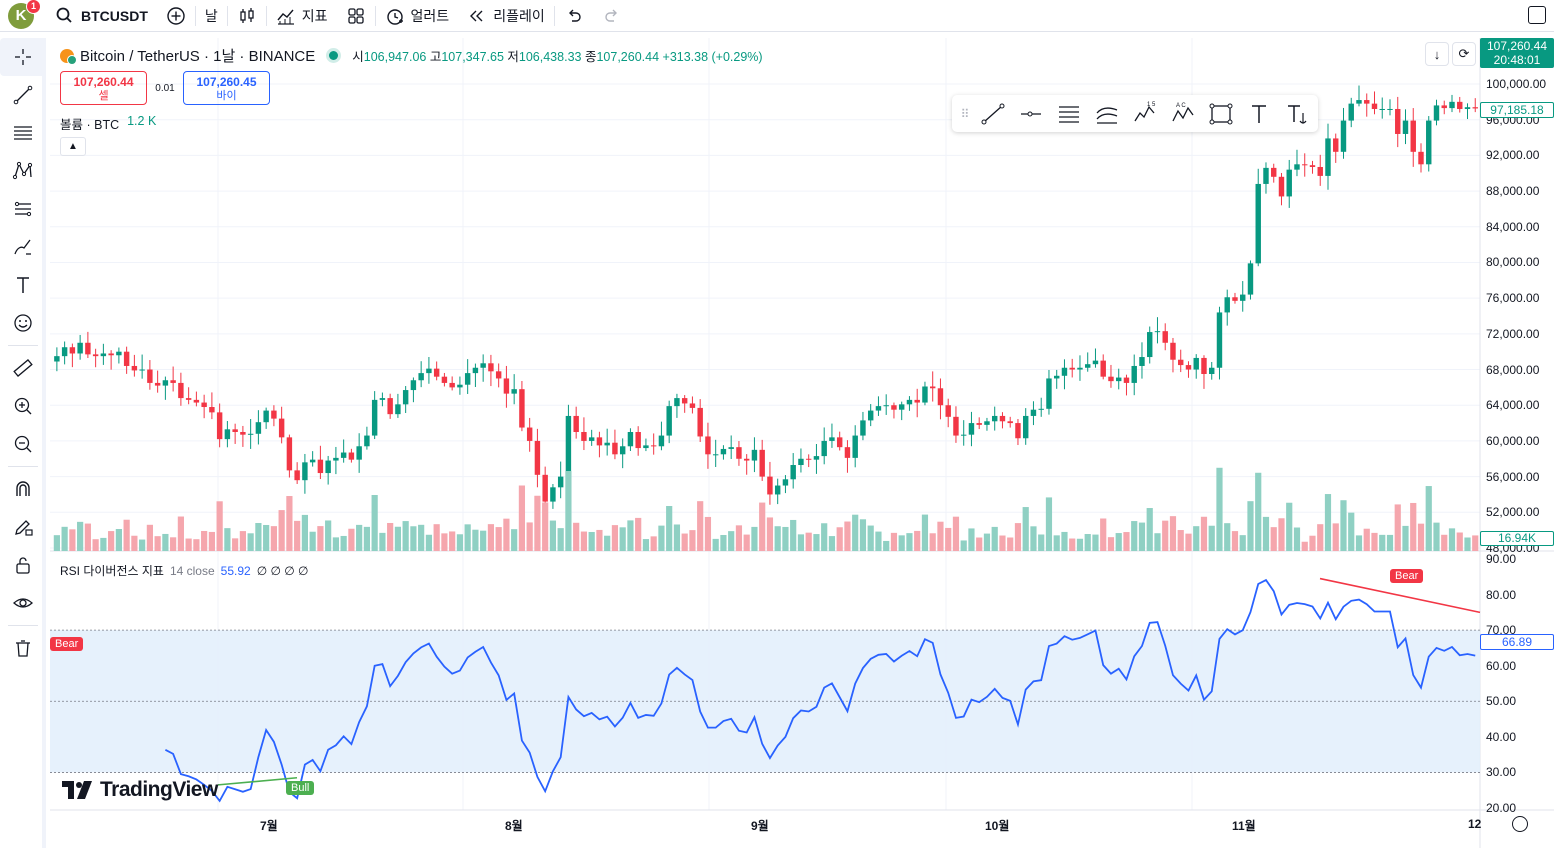  What do you see at coordinates (21, 15) in the screenshot?
I see `avatar-letter: K` at bounding box center [21, 15].